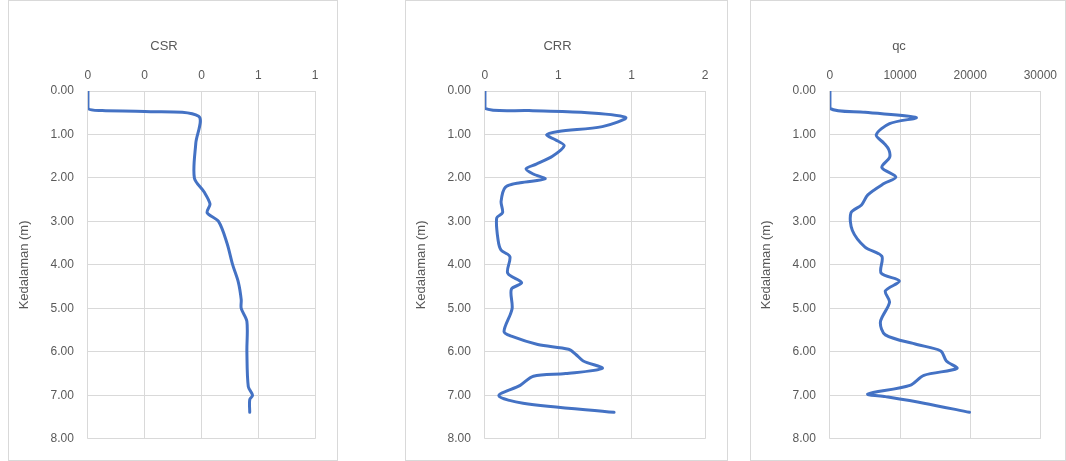  What do you see at coordinates (1040, 75) in the screenshot?
I see `x-tick-label: 30000` at bounding box center [1040, 75].